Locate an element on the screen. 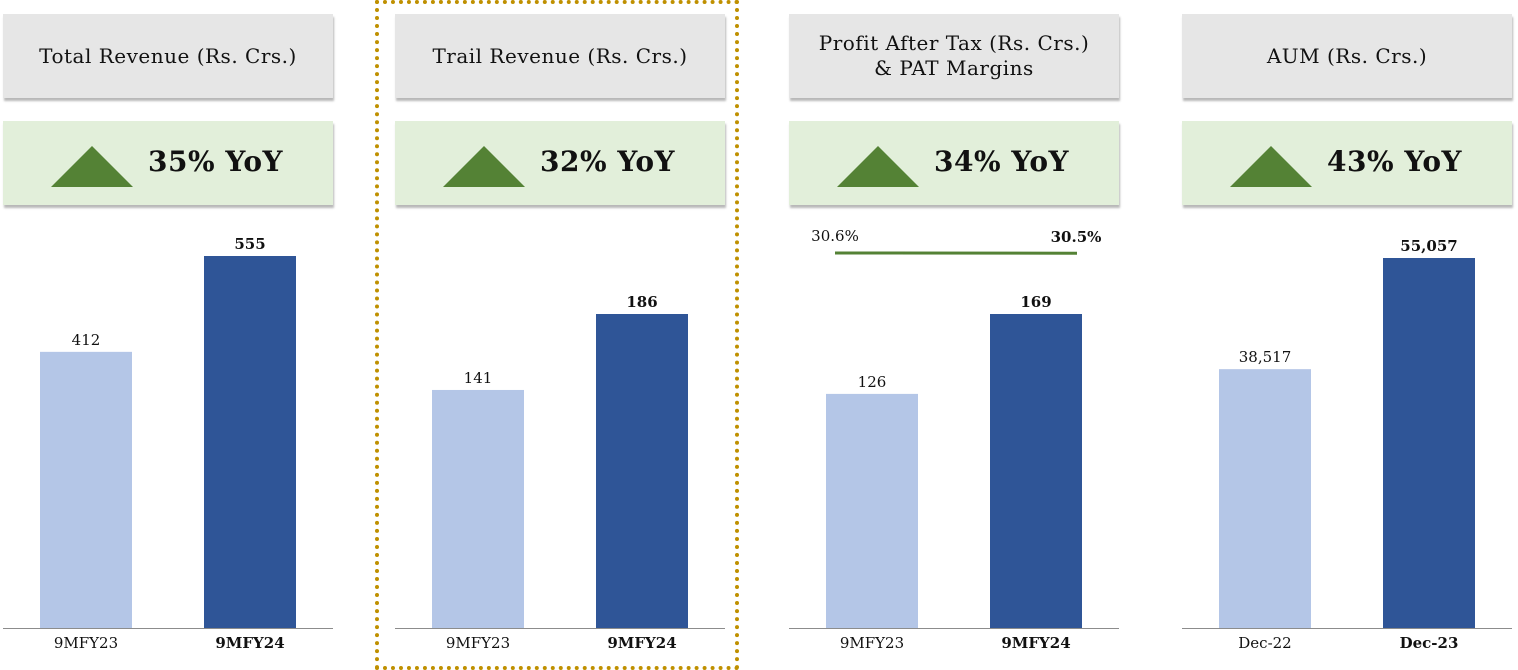 The image size is (1518, 670). category-label: Dec-22 is located at coordinates (1264, 643).